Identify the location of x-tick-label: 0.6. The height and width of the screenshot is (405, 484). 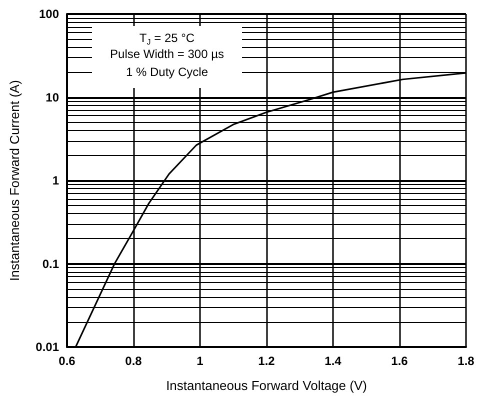
(67, 361).